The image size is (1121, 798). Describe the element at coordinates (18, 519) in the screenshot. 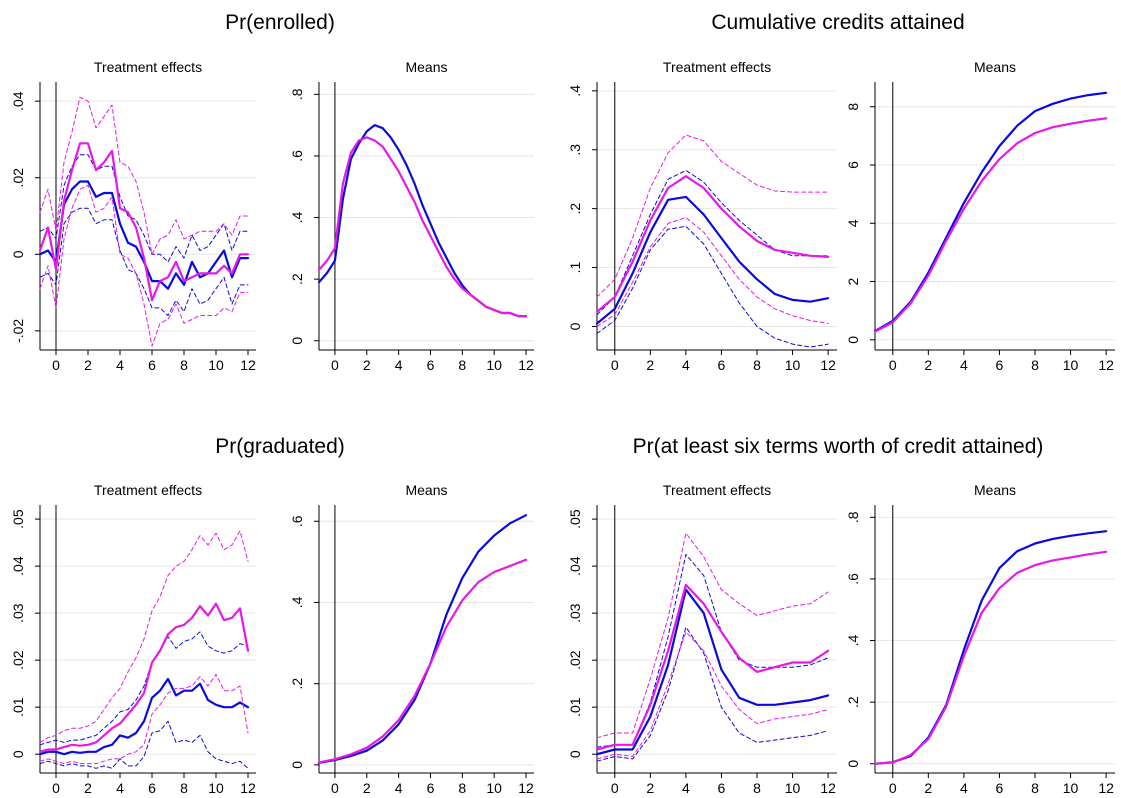

I see `y-tick-label: .05` at that location.